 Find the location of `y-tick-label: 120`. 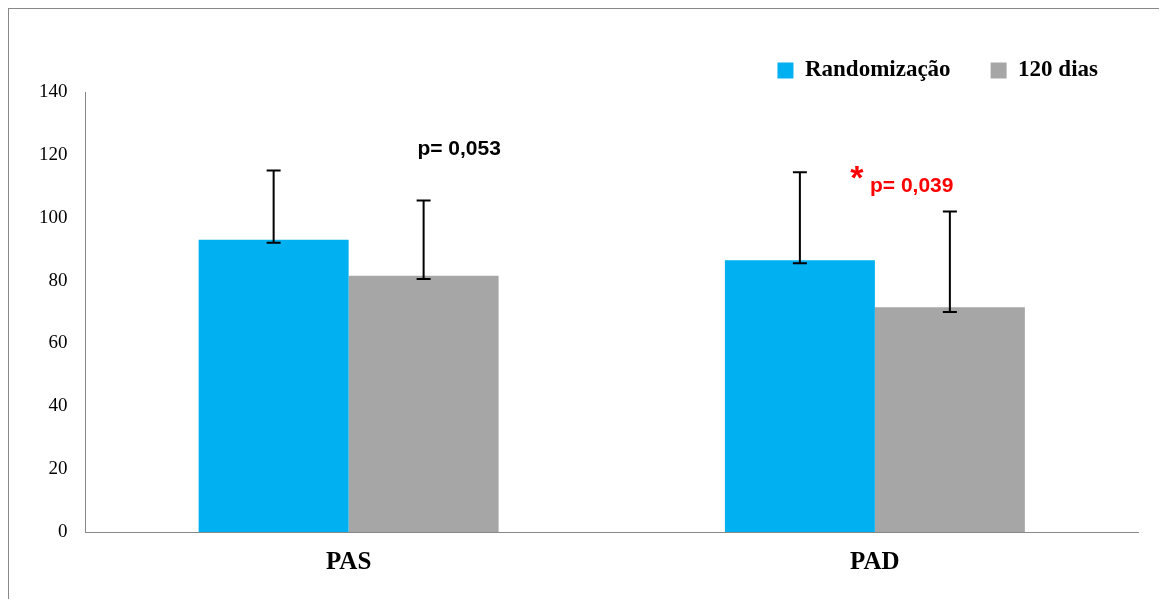

y-tick-label: 120 is located at coordinates (53, 153).